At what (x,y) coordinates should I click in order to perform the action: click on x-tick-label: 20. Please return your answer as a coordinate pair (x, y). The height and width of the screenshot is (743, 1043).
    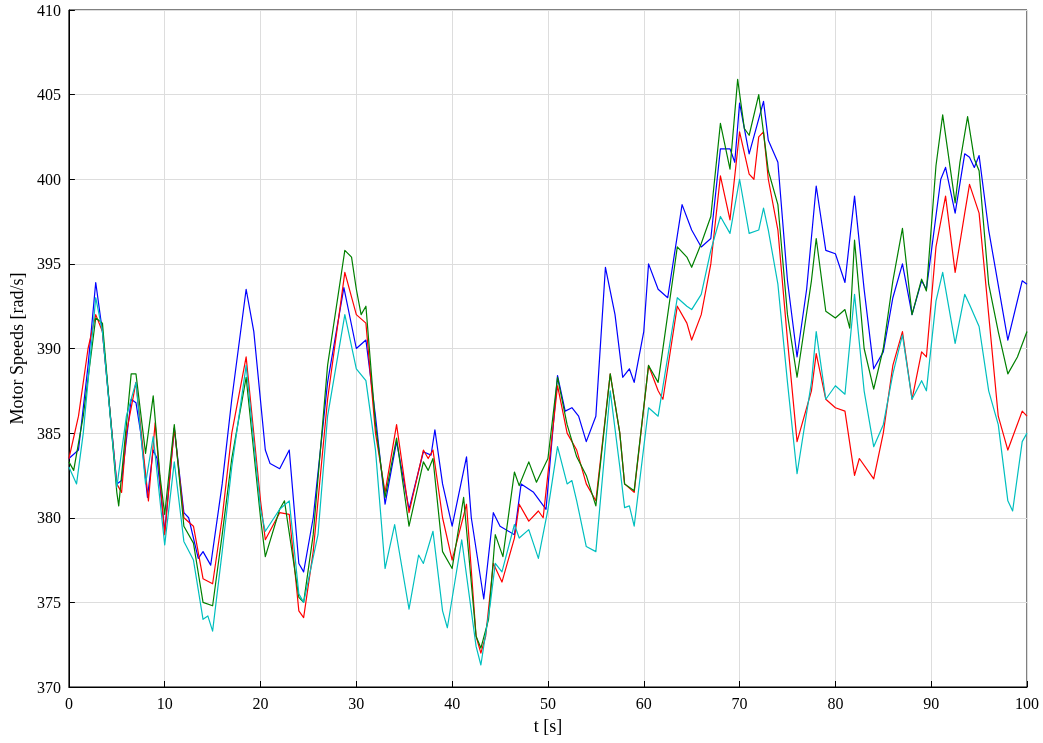
    Looking at the image, I should click on (260, 703).